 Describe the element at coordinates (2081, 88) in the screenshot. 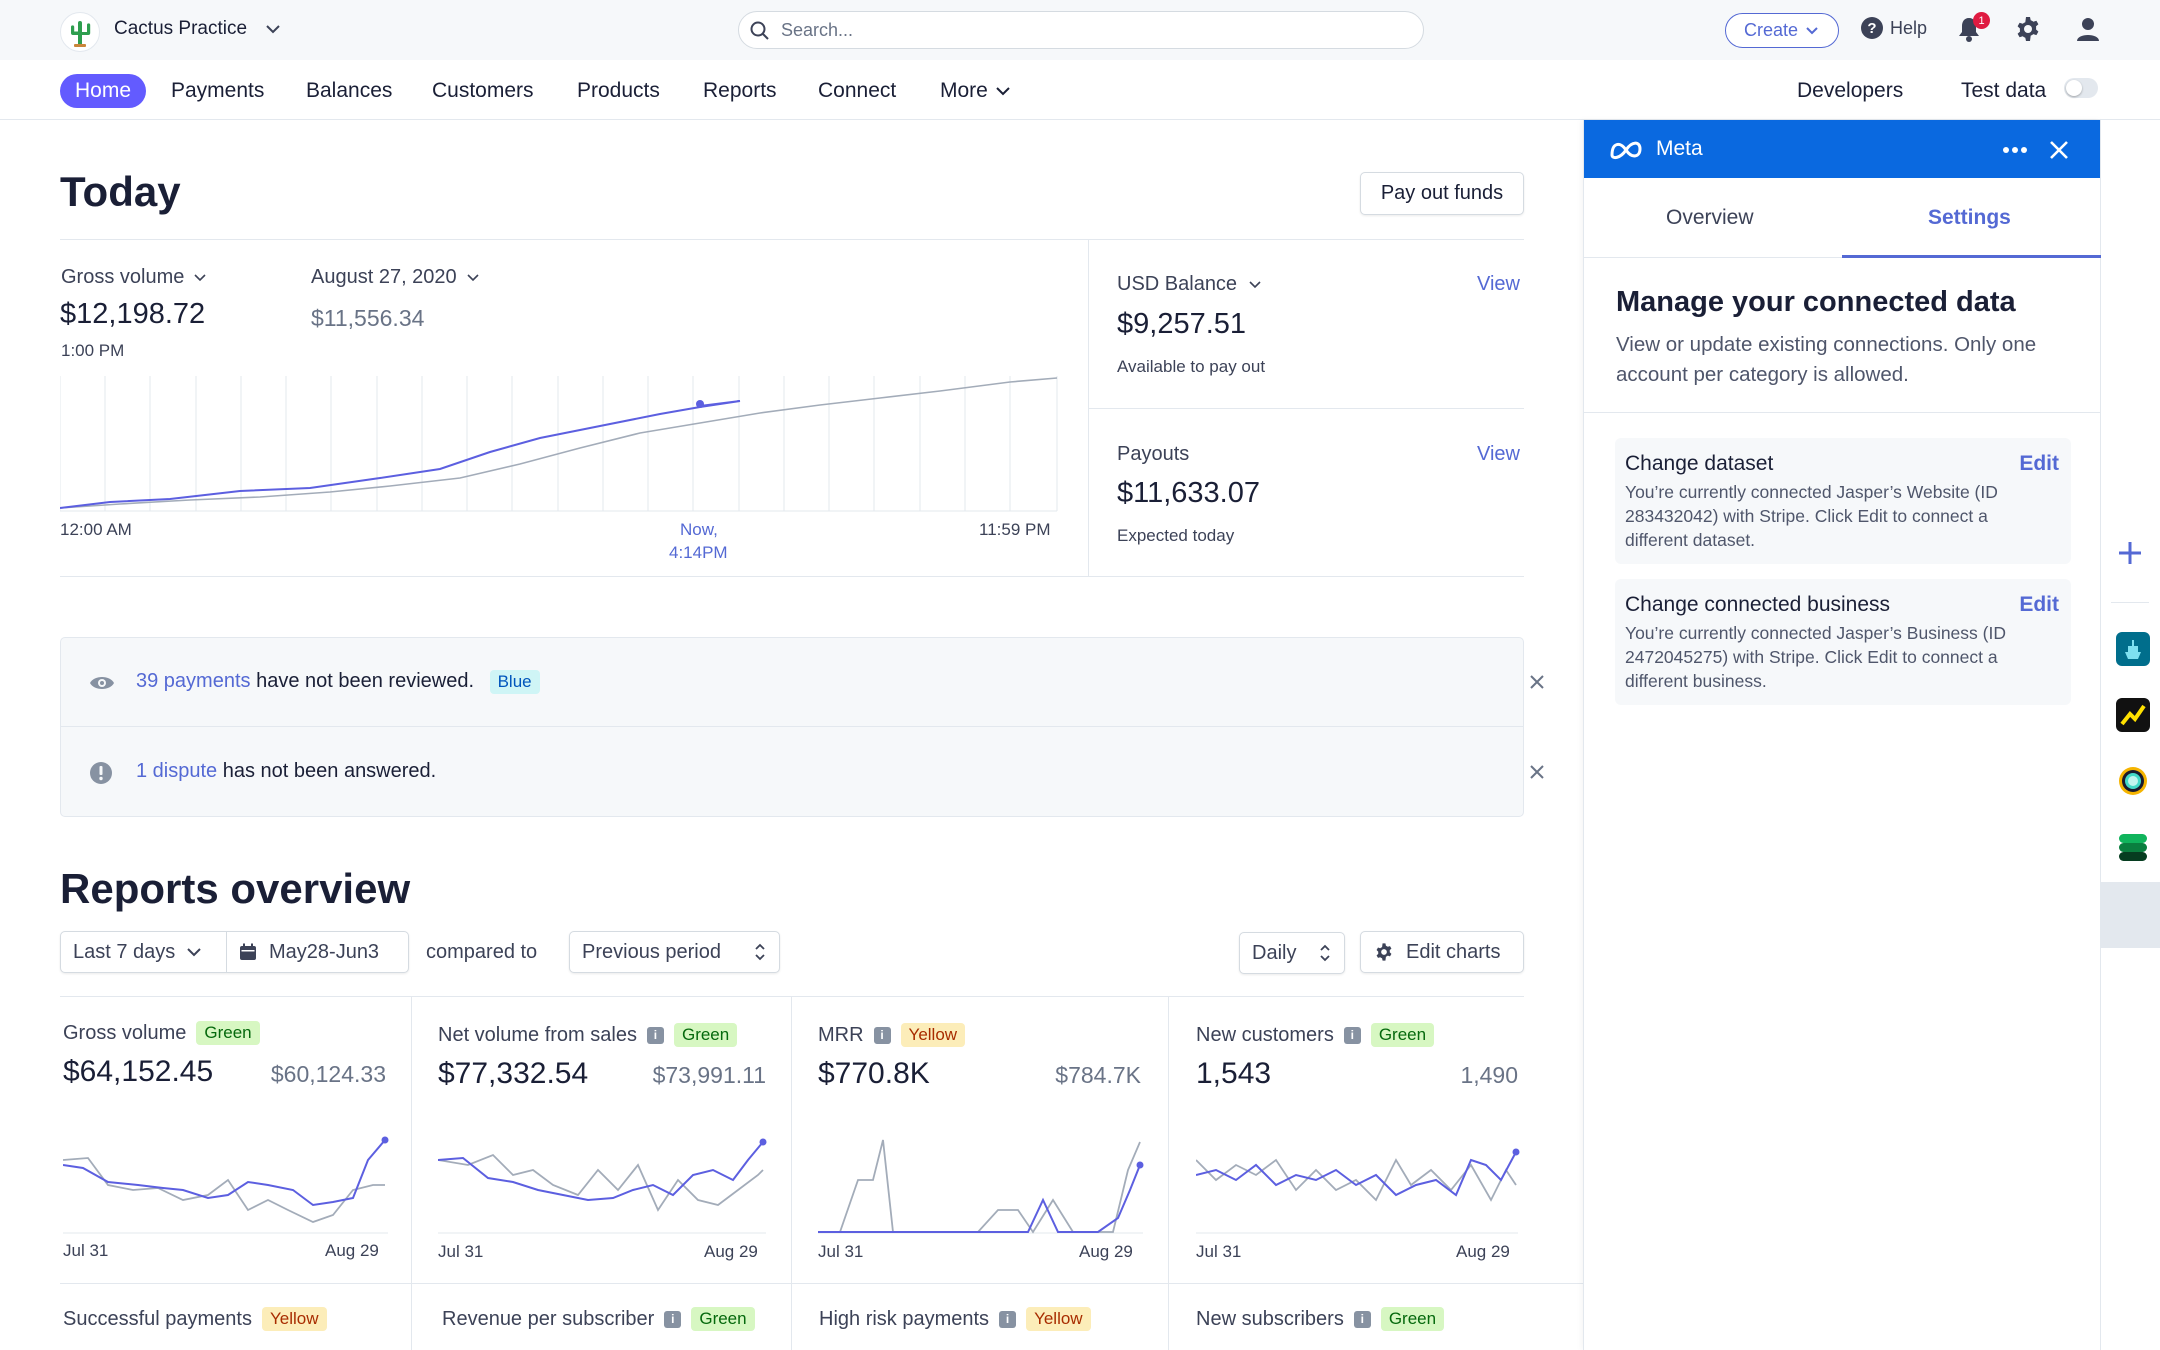

I see `test-data-toggle` at that location.